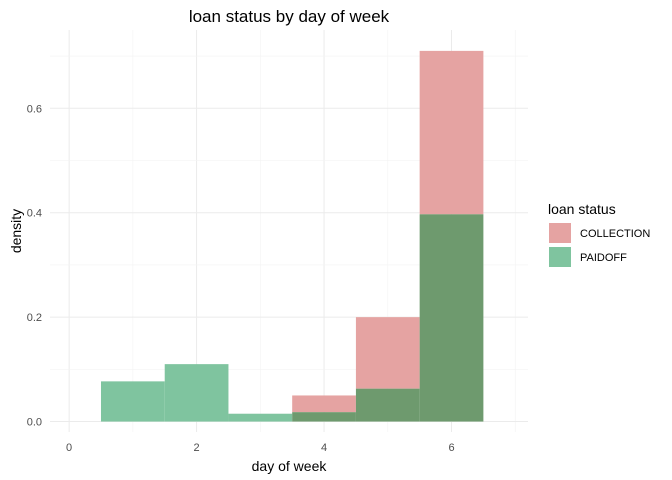  I want to click on legend-label-paidoff: PAIDOFF, so click(603, 258).